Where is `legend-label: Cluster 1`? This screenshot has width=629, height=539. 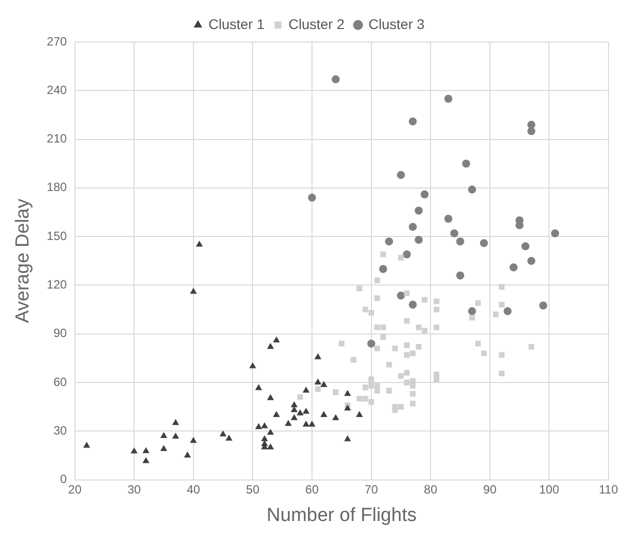
legend-label: Cluster 1 is located at coordinates (236, 24).